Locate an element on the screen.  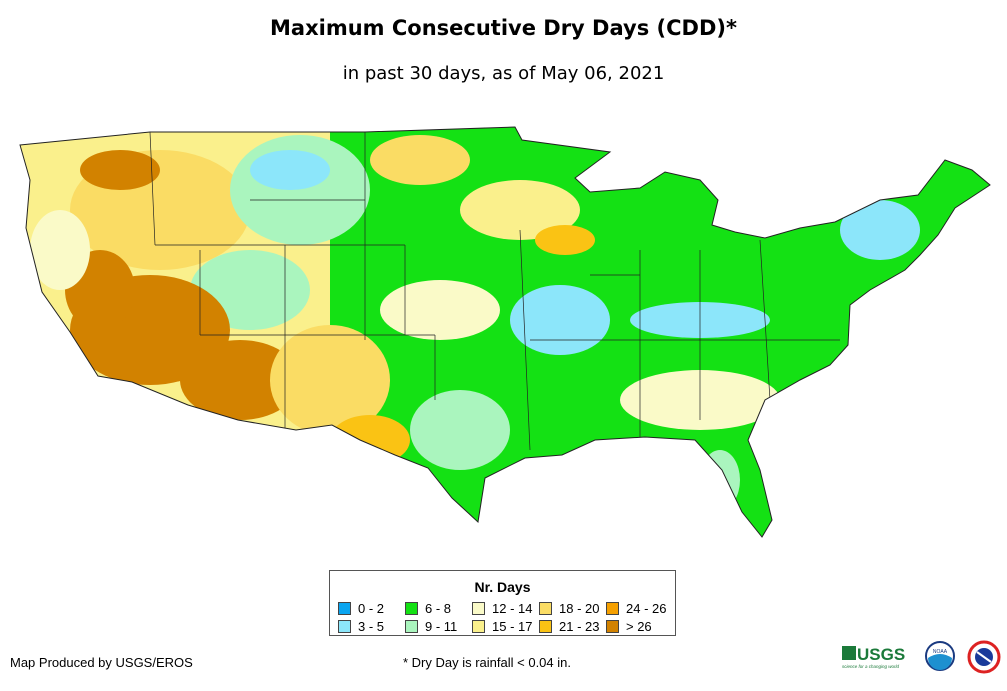
legend-item: 3 - 5 is located at coordinates (371, 626).